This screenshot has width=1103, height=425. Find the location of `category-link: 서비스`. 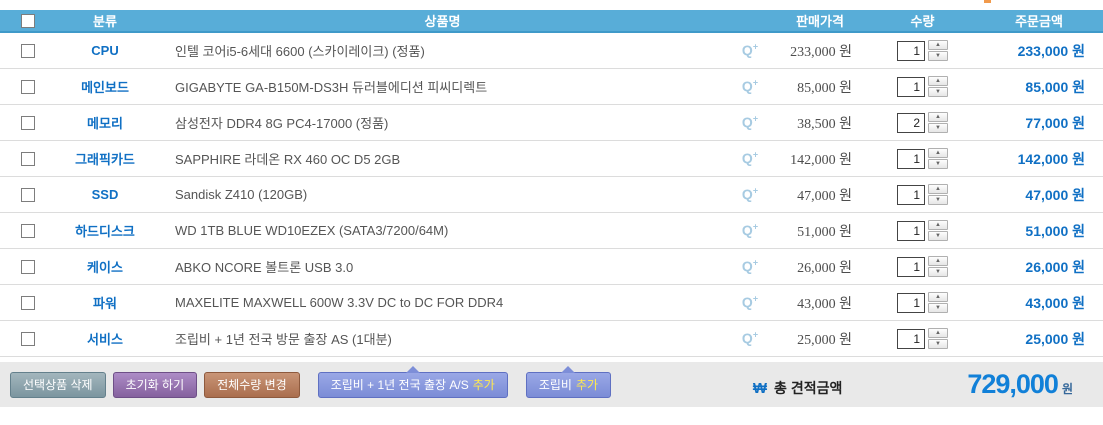

category-link: 서비스 is located at coordinates (105, 339).